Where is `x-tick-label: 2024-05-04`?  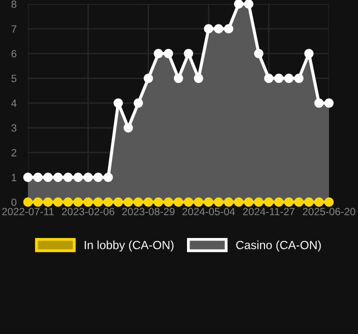
x-tick-label: 2024-05-04 is located at coordinates (208, 212).